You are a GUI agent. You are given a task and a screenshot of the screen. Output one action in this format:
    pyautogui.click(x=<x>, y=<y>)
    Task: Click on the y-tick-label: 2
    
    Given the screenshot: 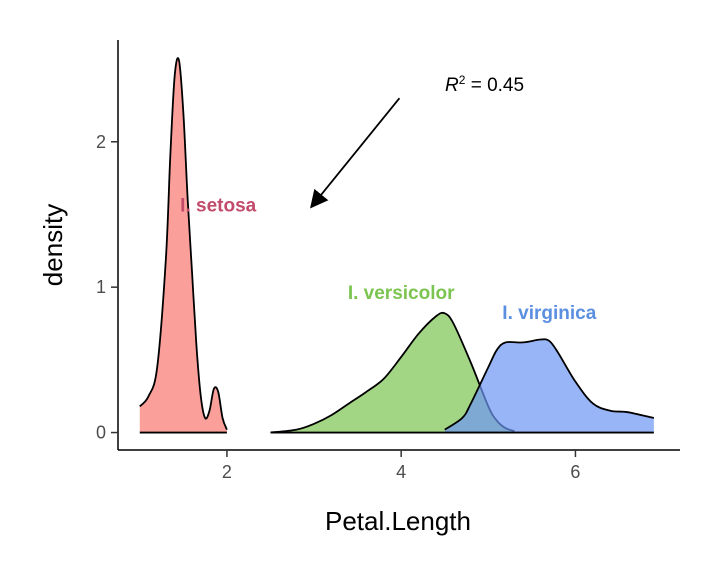 What is the action you would take?
    pyautogui.click(x=101, y=142)
    